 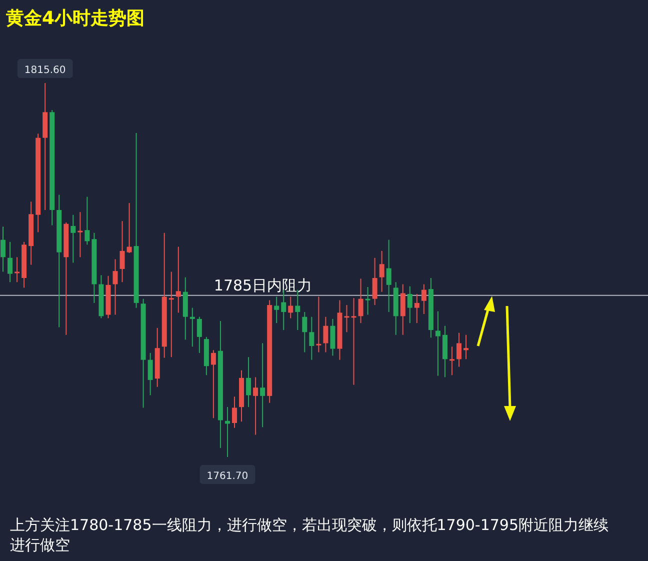 What do you see at coordinates (309, 535) in the screenshot?
I see `text: 上方关注1780-1785一线阻力，进行做空，若出现突破，则依托1790-1795附近阻力继续进行做空` at bounding box center [309, 535].